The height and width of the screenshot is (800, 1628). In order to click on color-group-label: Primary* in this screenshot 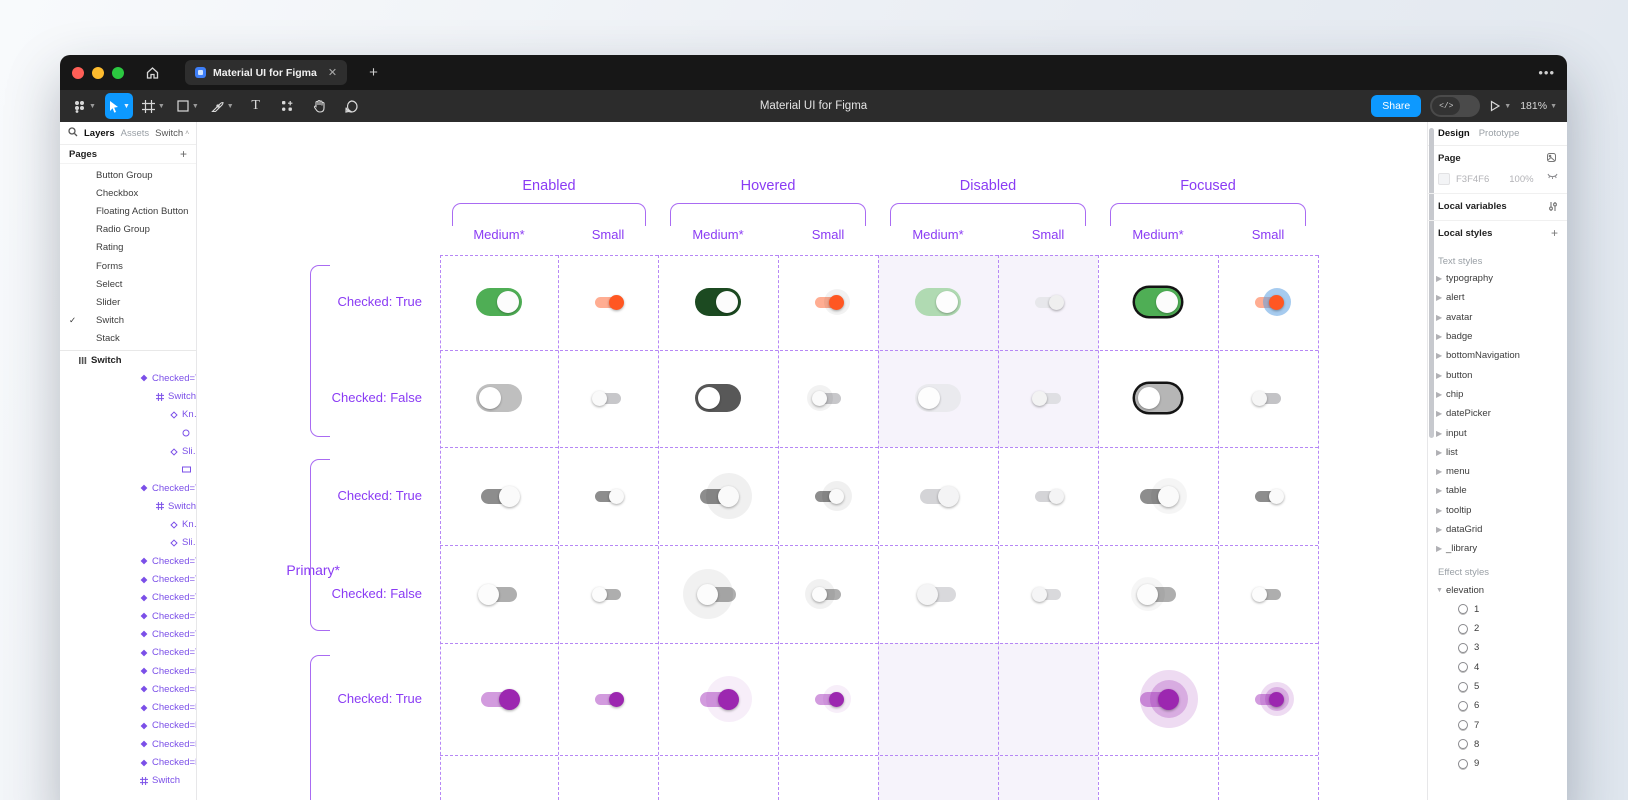, I will do `click(313, 570)`.